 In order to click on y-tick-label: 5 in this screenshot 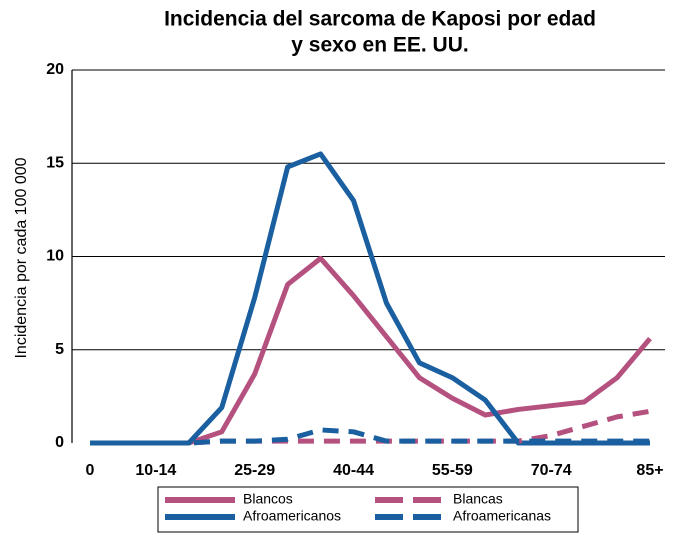, I will do `click(59, 349)`.